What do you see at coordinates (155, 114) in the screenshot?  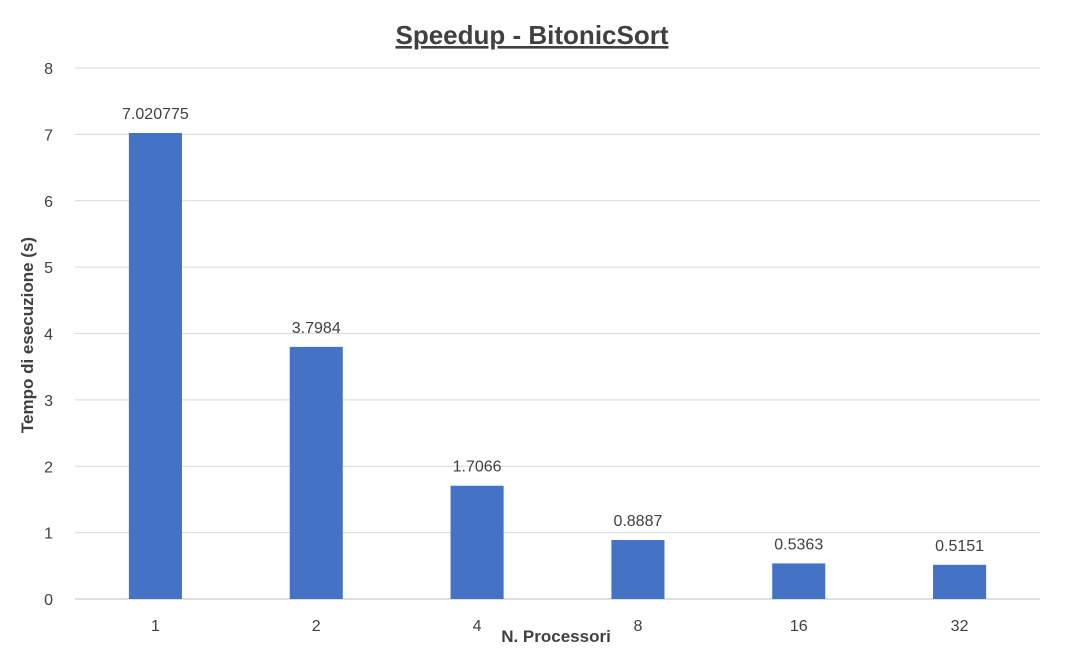 I see `data-label: 7.020775` at bounding box center [155, 114].